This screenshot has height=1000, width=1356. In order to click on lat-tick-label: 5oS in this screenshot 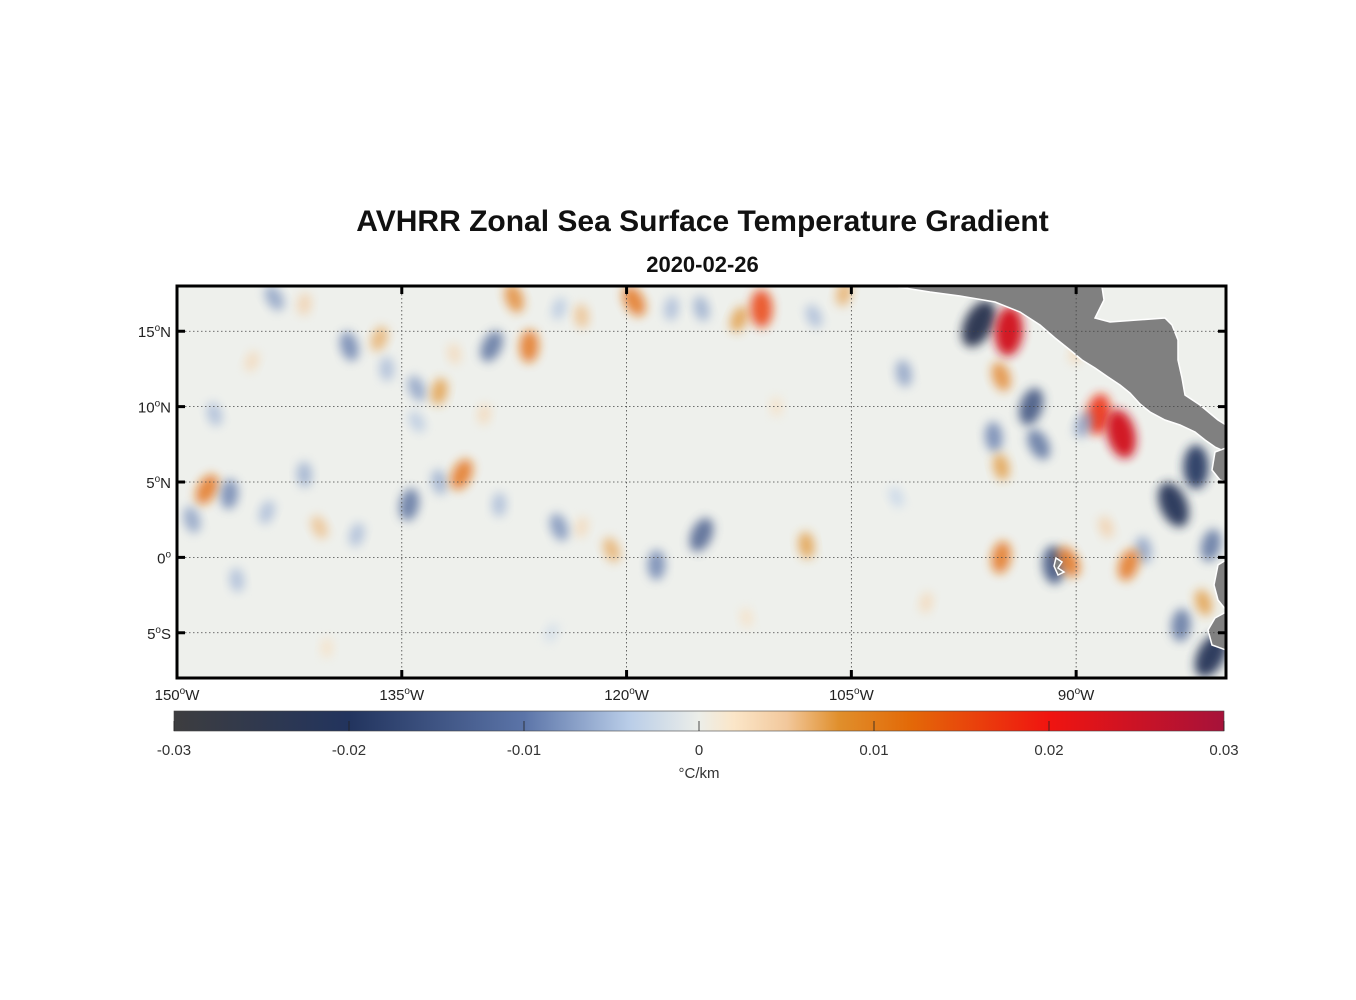, I will do `click(159, 634)`.